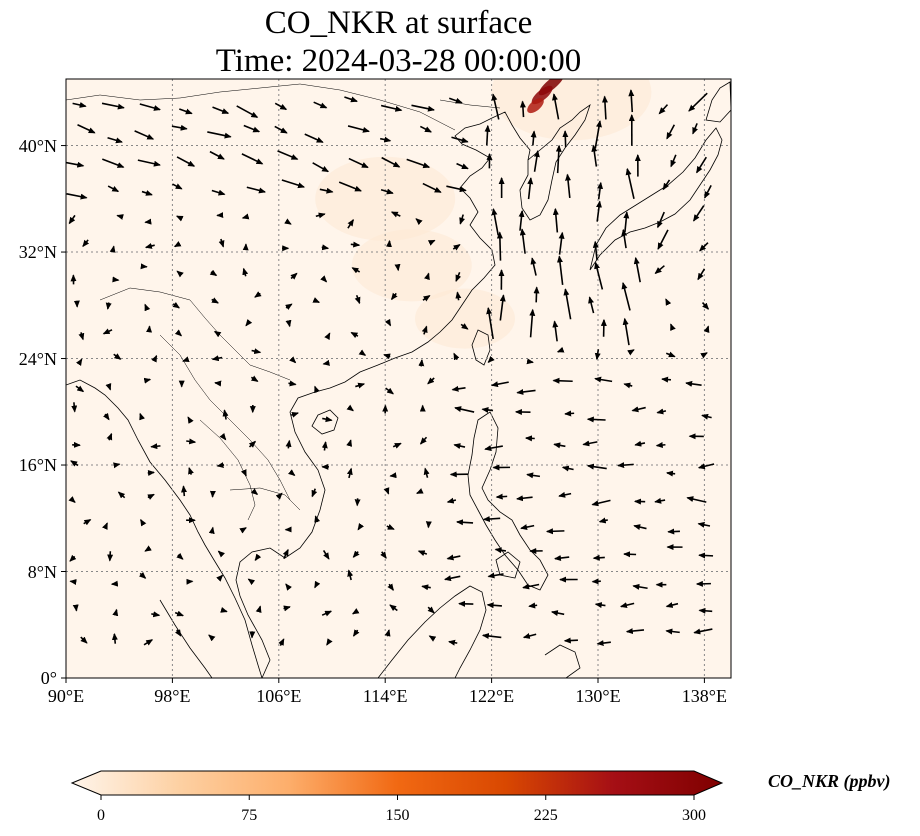 This screenshot has width=920, height=836. Describe the element at coordinates (37, 358) in the screenshot. I see `lat-label: 24°N` at that location.